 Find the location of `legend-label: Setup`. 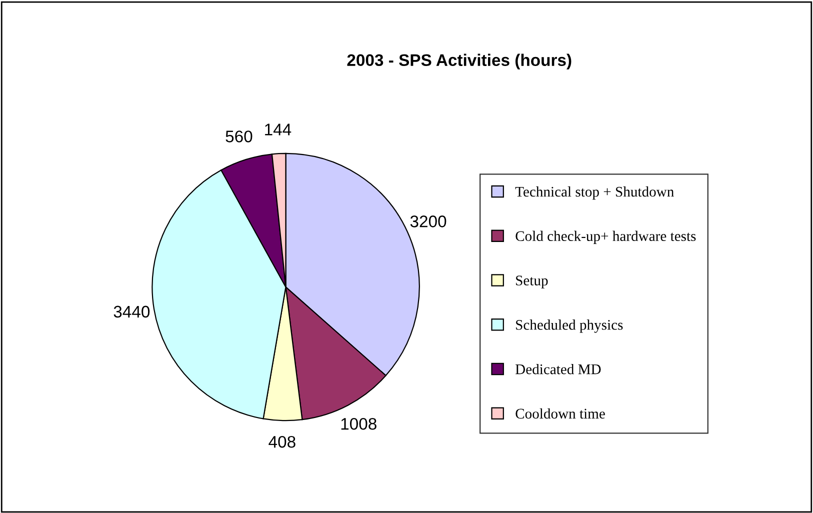

legend-label: Setup is located at coordinates (532, 282).